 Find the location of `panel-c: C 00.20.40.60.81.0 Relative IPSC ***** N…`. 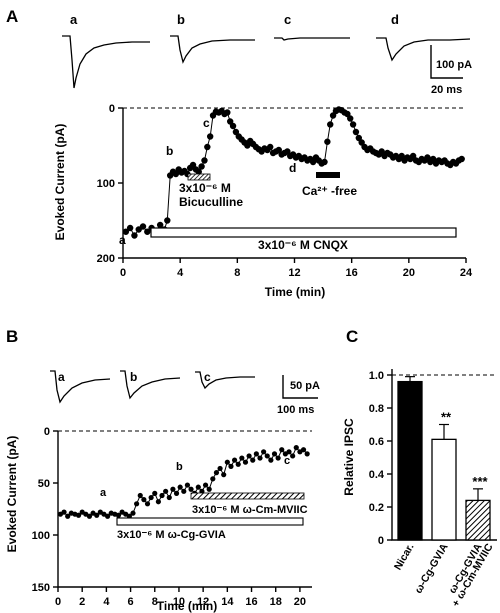

panel-c: C 00.20.40.60.81.0 Relative IPSC ***** N… is located at coordinates (419, 468).